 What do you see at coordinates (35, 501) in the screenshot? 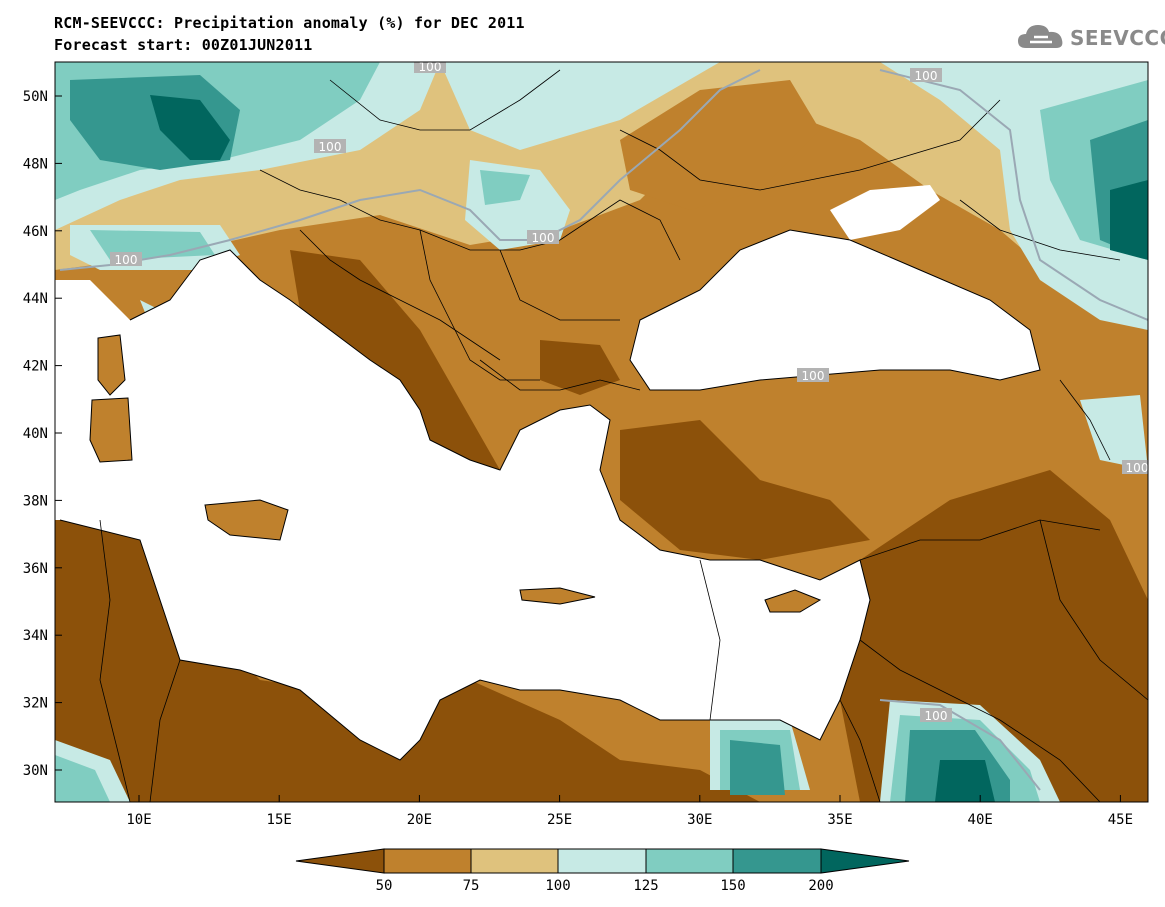
I see `lat-label: 38N` at bounding box center [35, 501].